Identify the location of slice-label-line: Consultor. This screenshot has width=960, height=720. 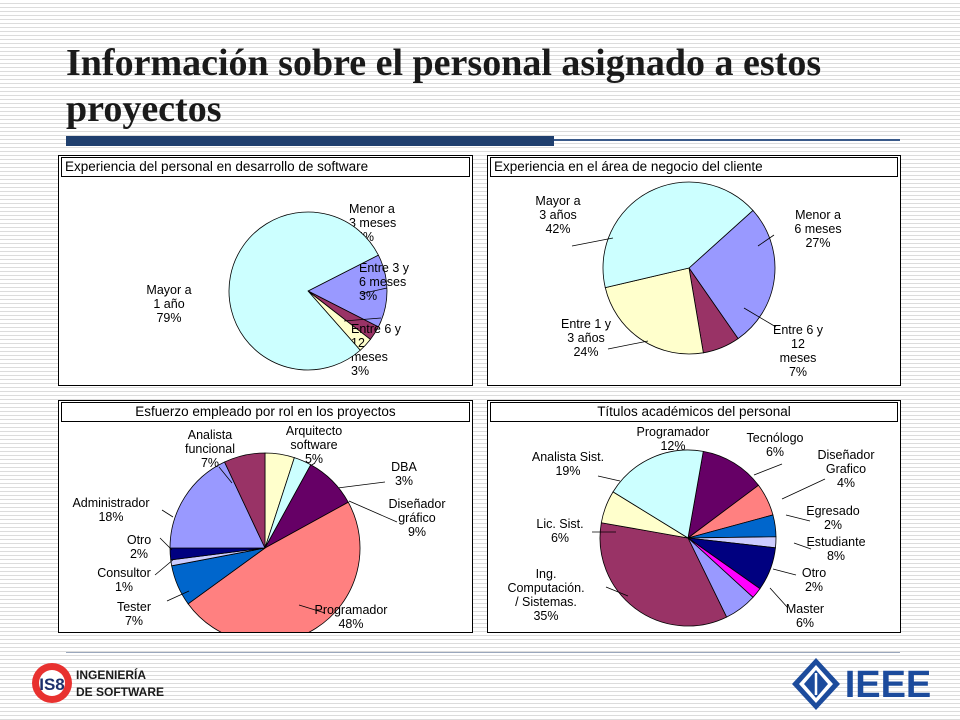
(124, 573).